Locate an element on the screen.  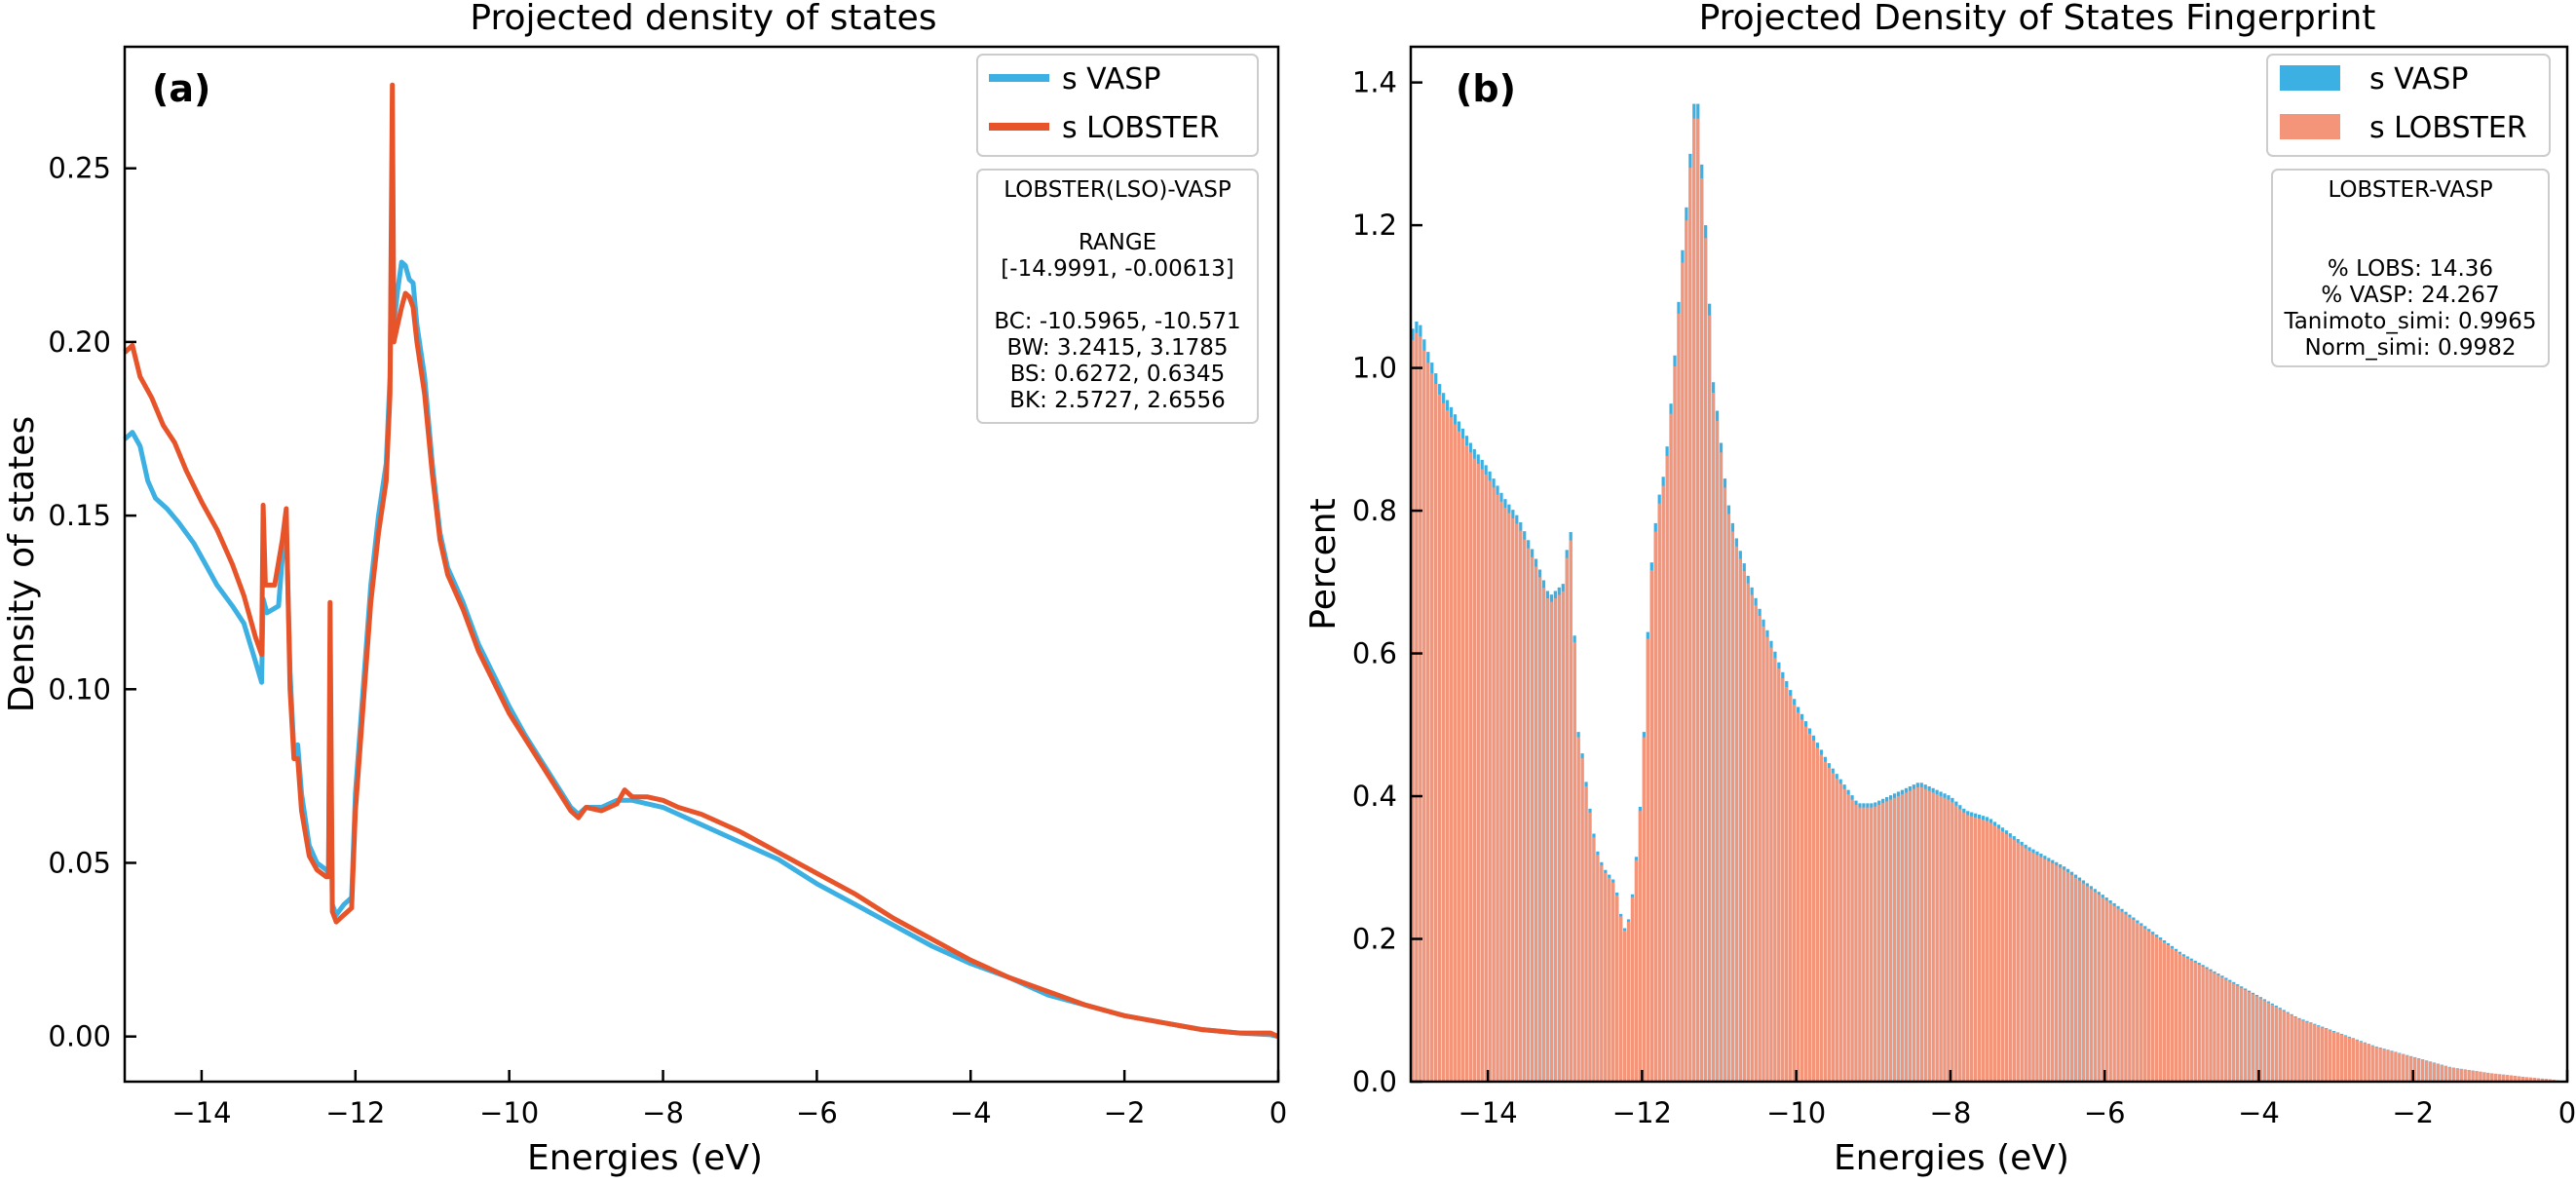
panel-a-stats-line: LOBSTER(LSO)-VASP is located at coordinates (1117, 190).